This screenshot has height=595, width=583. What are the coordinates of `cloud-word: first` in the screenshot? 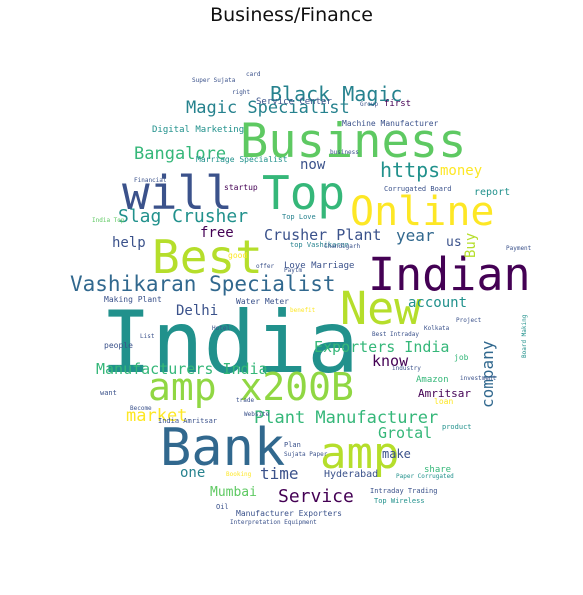 It's located at (398, 104).